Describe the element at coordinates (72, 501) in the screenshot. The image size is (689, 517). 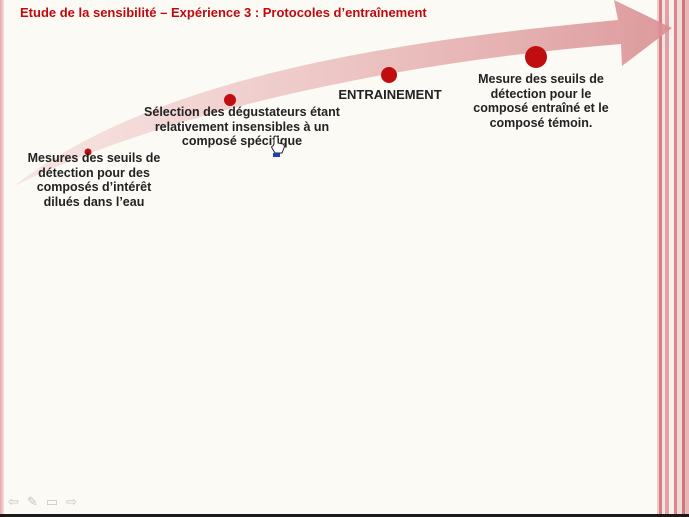
I see `arrow-right-icon: ⇨` at that location.